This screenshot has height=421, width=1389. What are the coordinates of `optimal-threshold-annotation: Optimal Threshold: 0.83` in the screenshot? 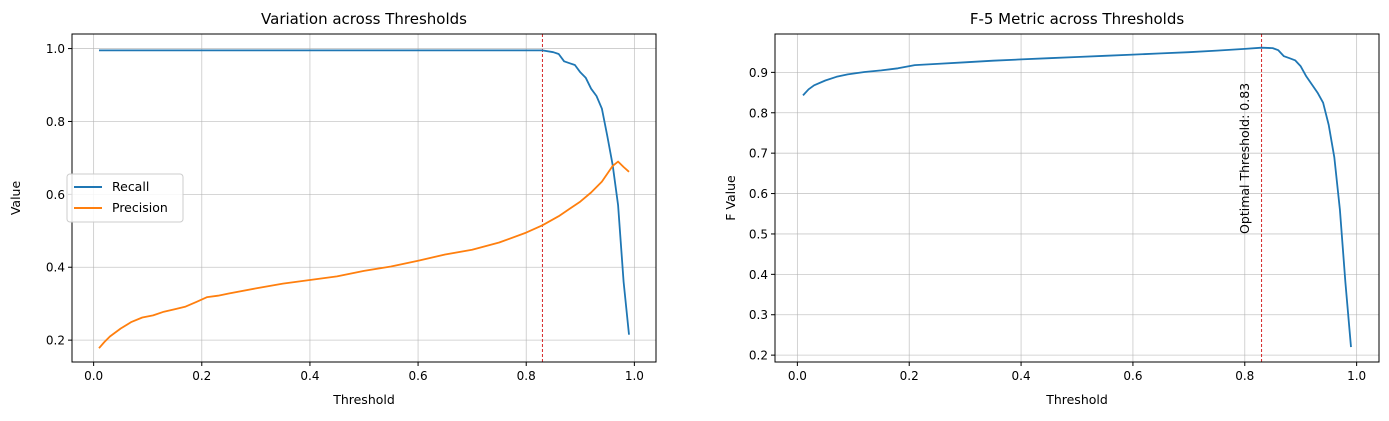 It's located at (1244, 158).